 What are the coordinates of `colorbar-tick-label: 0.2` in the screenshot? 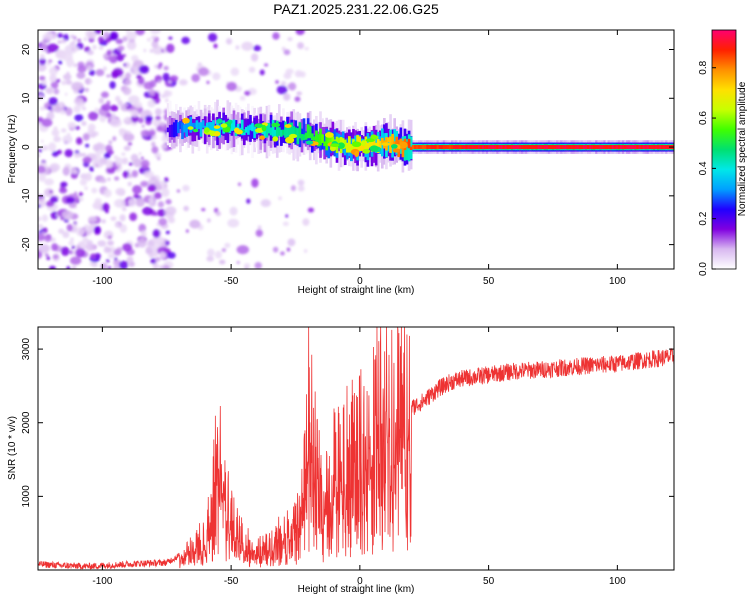 It's located at (703, 218).